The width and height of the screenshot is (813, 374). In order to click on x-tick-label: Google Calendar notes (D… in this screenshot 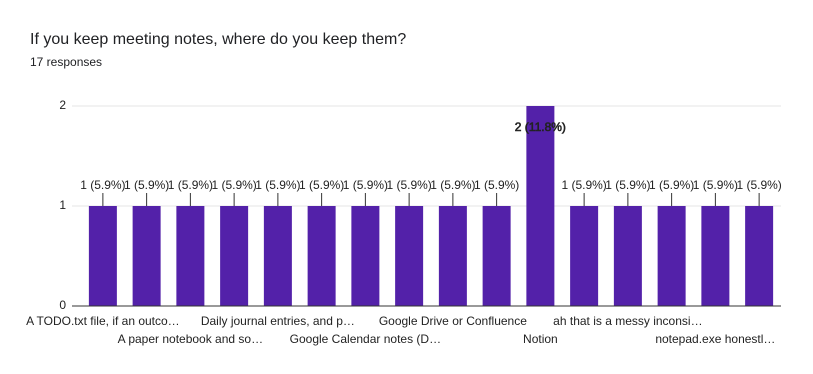, I will do `click(365, 339)`.